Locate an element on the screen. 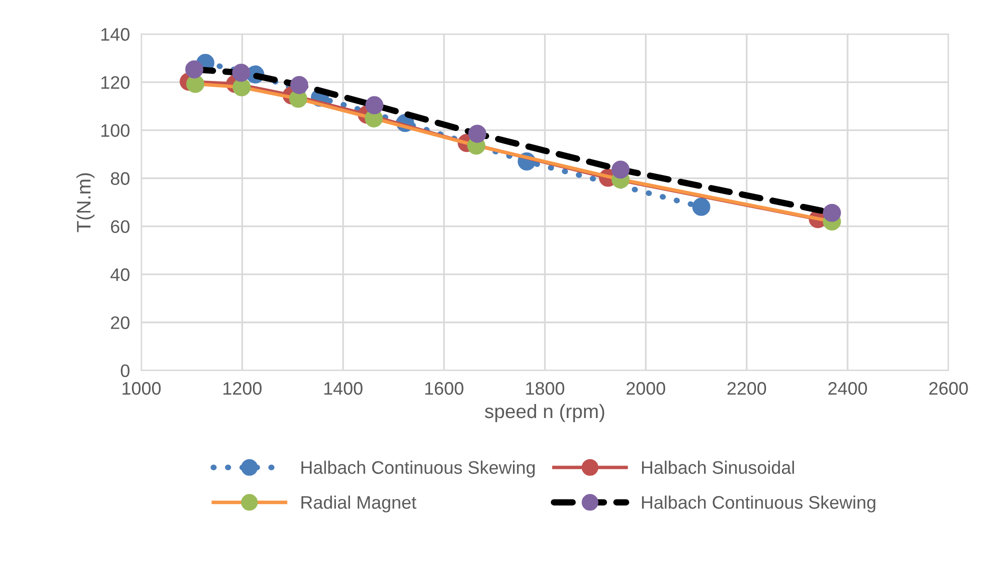  legend-label: Halbach Sinusoidal is located at coordinates (718, 467).